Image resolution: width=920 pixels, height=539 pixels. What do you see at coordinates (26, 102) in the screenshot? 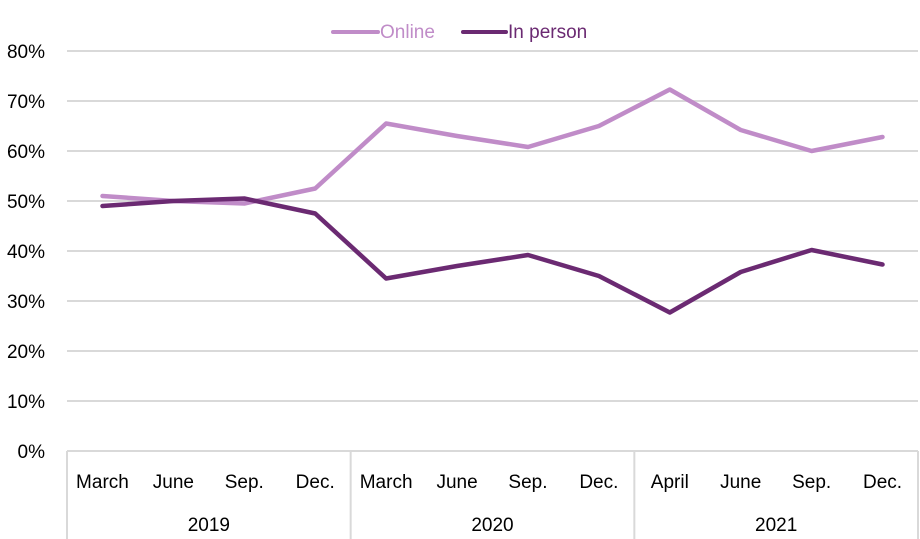
I see `y-tick-label: 70%` at bounding box center [26, 102].